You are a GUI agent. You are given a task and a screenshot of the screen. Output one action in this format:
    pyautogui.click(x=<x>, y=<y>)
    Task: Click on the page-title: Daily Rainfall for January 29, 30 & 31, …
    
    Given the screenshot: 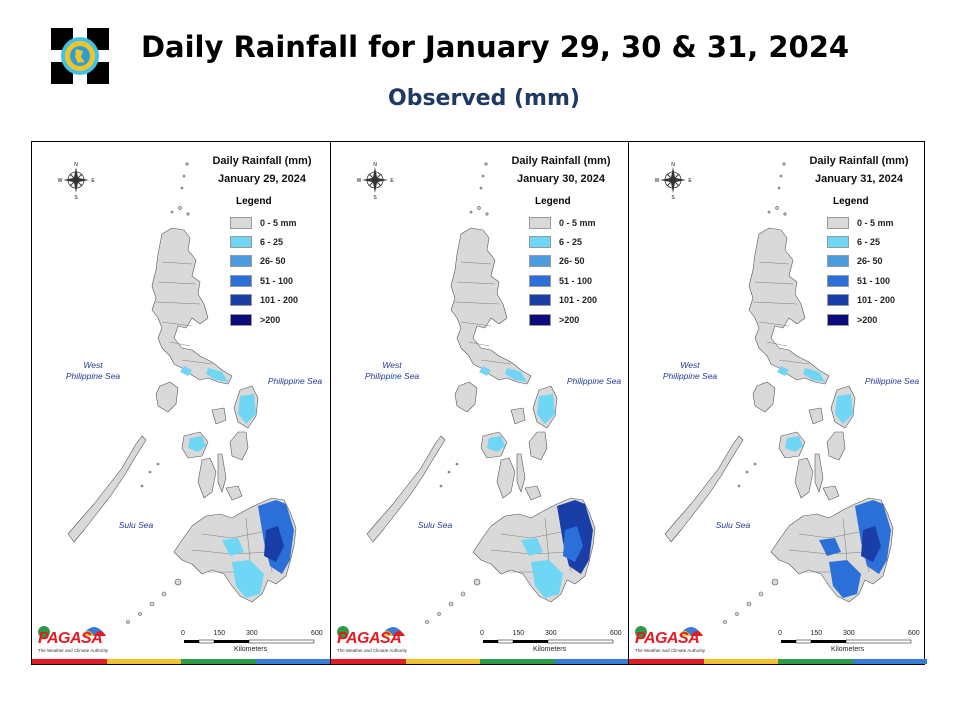 What is the action you would take?
    pyautogui.click(x=495, y=47)
    